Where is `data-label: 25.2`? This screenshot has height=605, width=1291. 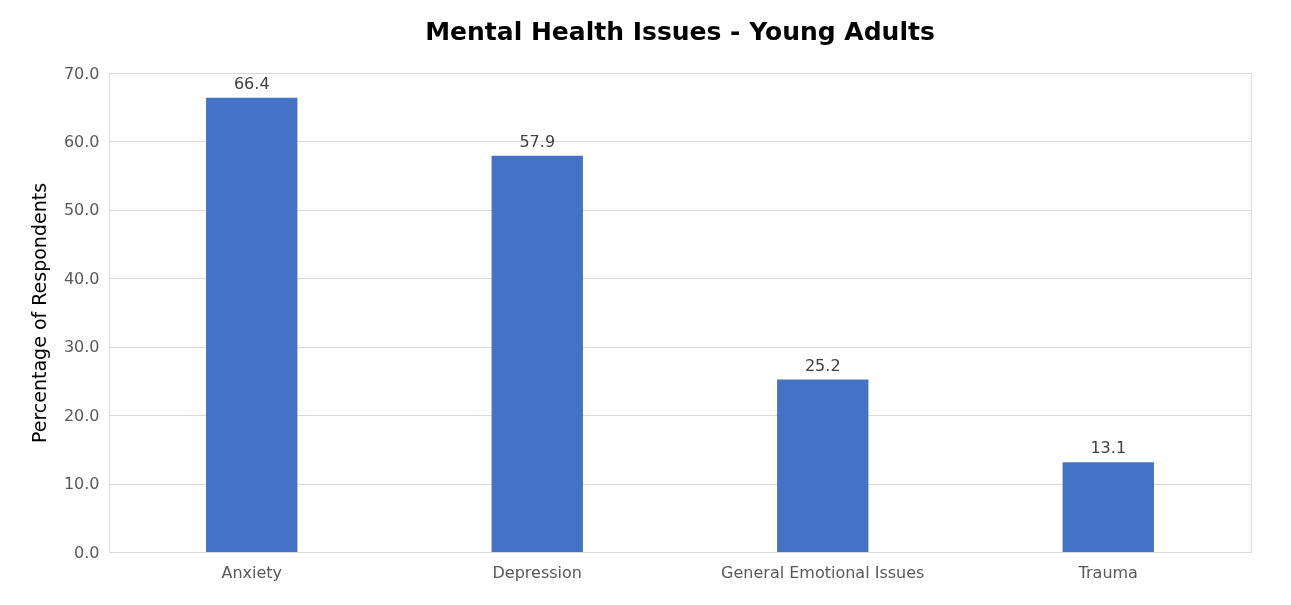 data-label: 25.2 is located at coordinates (822, 365).